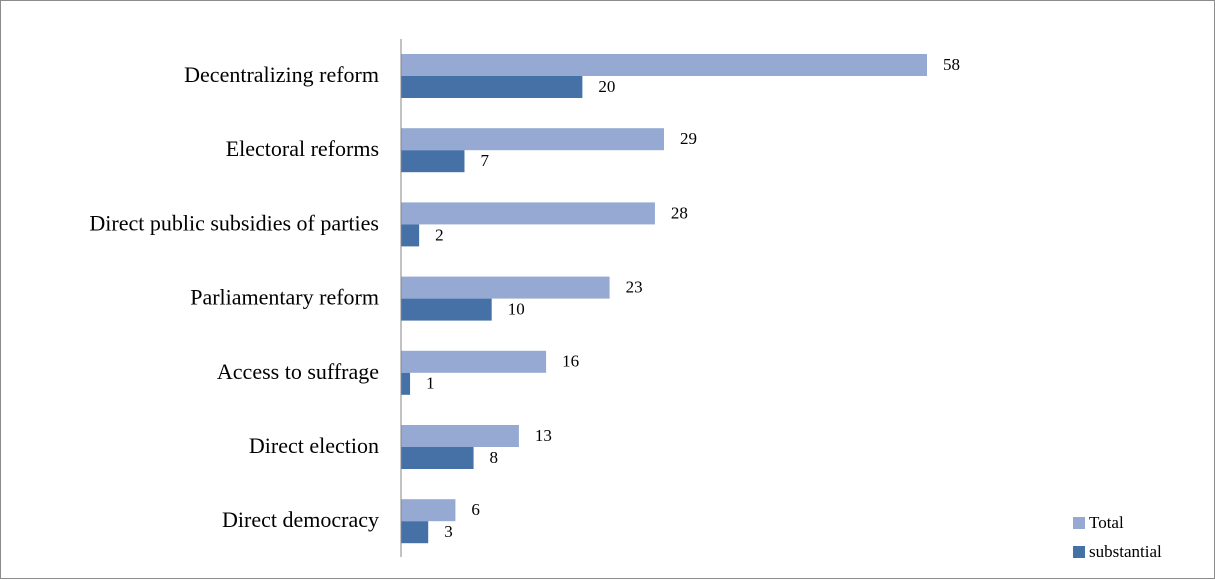  What do you see at coordinates (528, 213) in the screenshot?
I see `bar-total-direct-public-subsidies-of-parties` at bounding box center [528, 213].